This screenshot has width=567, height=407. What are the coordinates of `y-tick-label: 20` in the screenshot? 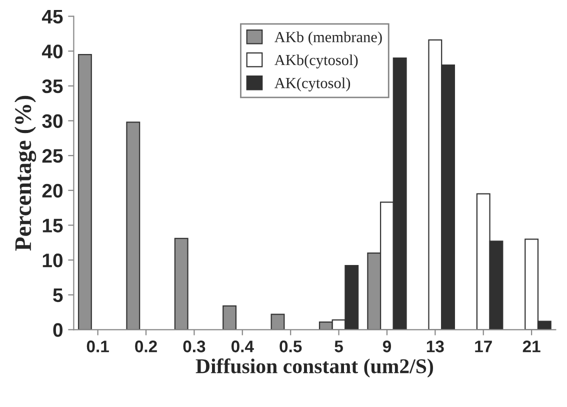 It's located at (52, 191).